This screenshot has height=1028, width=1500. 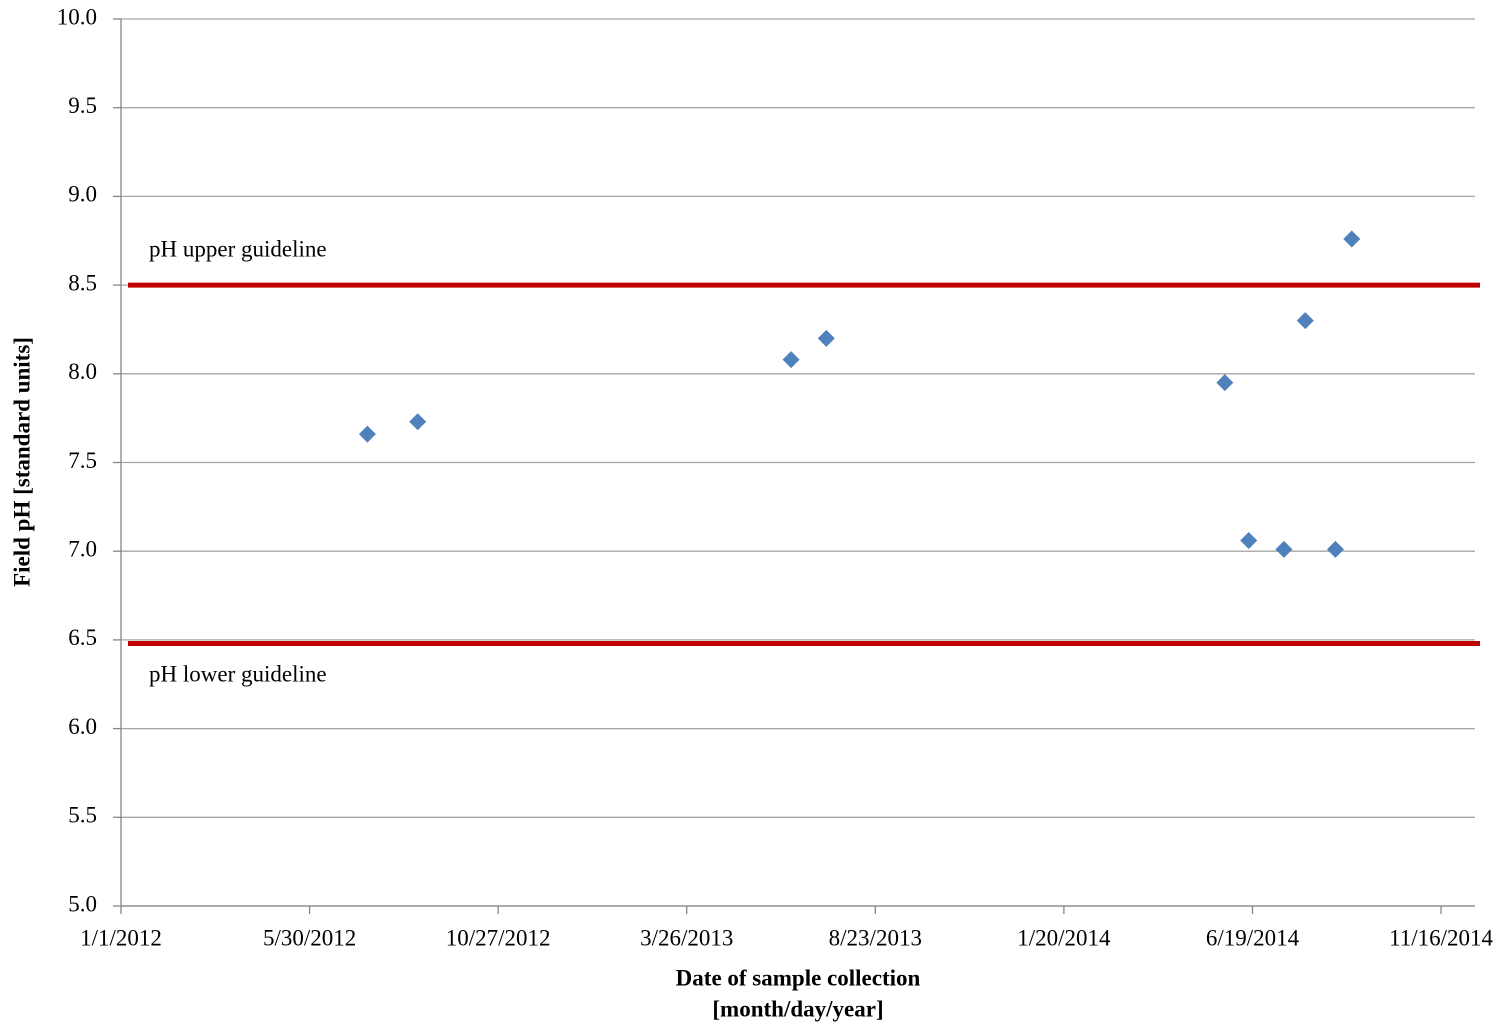 What do you see at coordinates (82, 726) in the screenshot?
I see `y-tick-label: 6.0` at bounding box center [82, 726].